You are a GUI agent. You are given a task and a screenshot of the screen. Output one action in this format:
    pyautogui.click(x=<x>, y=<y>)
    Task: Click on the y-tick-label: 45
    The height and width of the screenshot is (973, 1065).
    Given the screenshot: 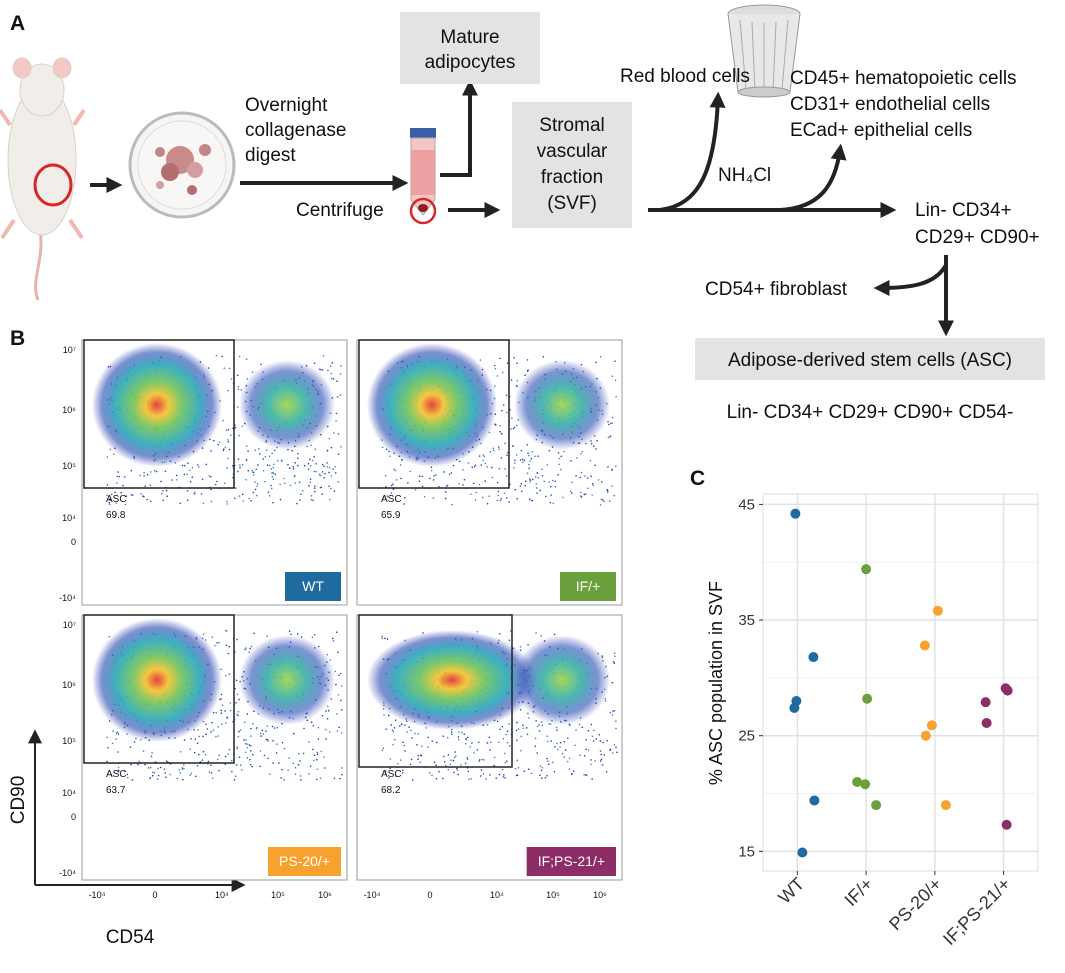 What is the action you would take?
    pyautogui.click(x=746, y=504)
    